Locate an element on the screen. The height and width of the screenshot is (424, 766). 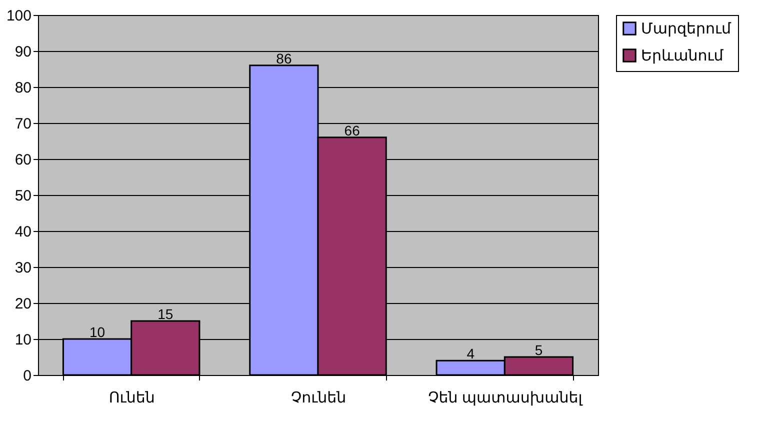
data-label: 5 is located at coordinates (538, 350).